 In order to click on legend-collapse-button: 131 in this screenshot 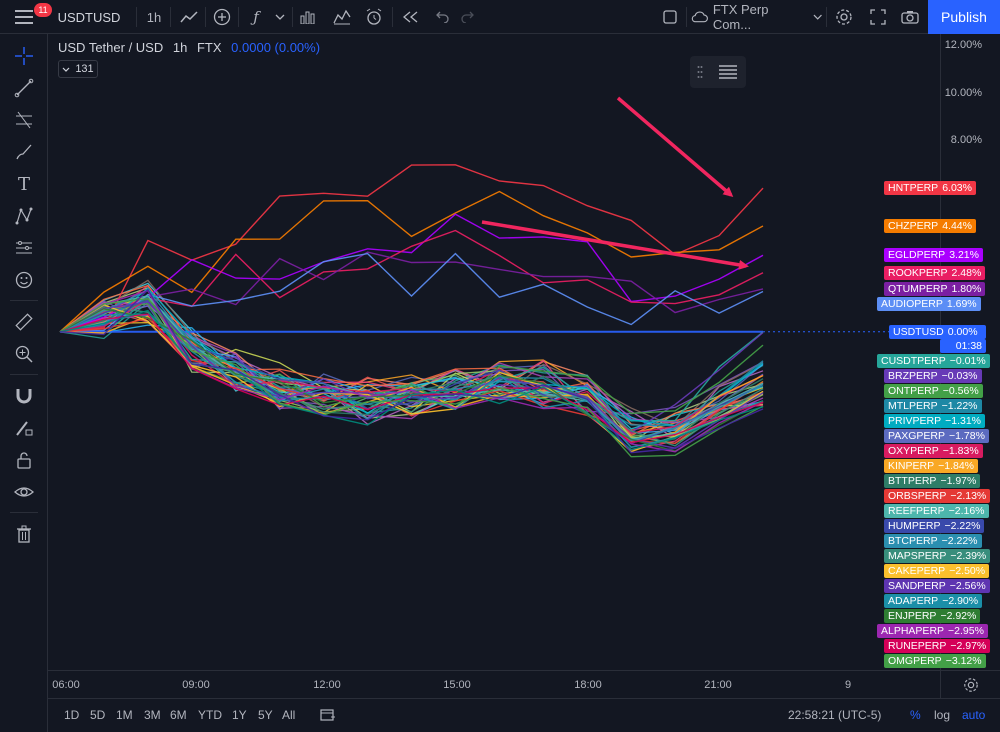, I will do `click(78, 69)`.